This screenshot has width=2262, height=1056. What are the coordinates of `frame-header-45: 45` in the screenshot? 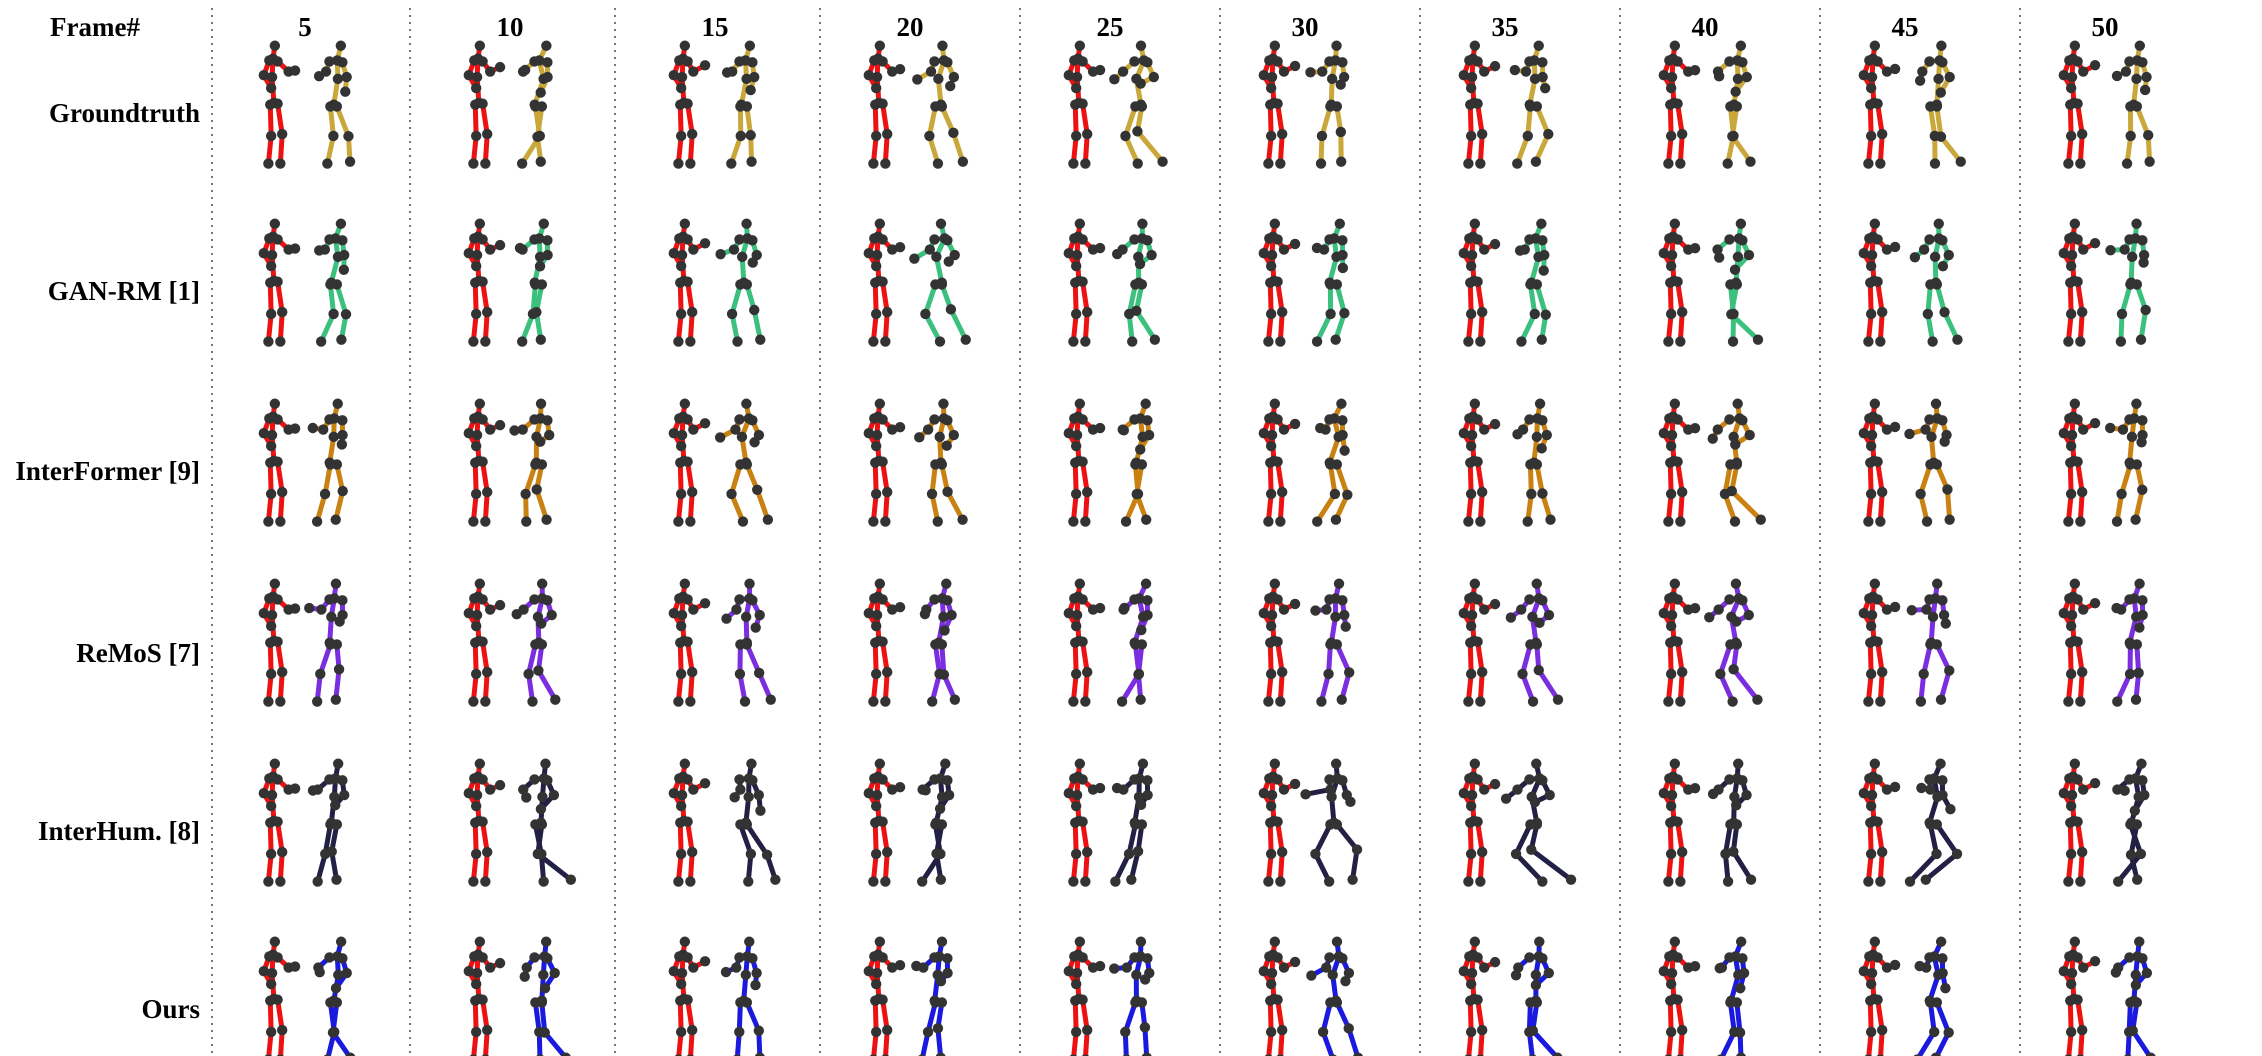 It's located at (1905, 27).